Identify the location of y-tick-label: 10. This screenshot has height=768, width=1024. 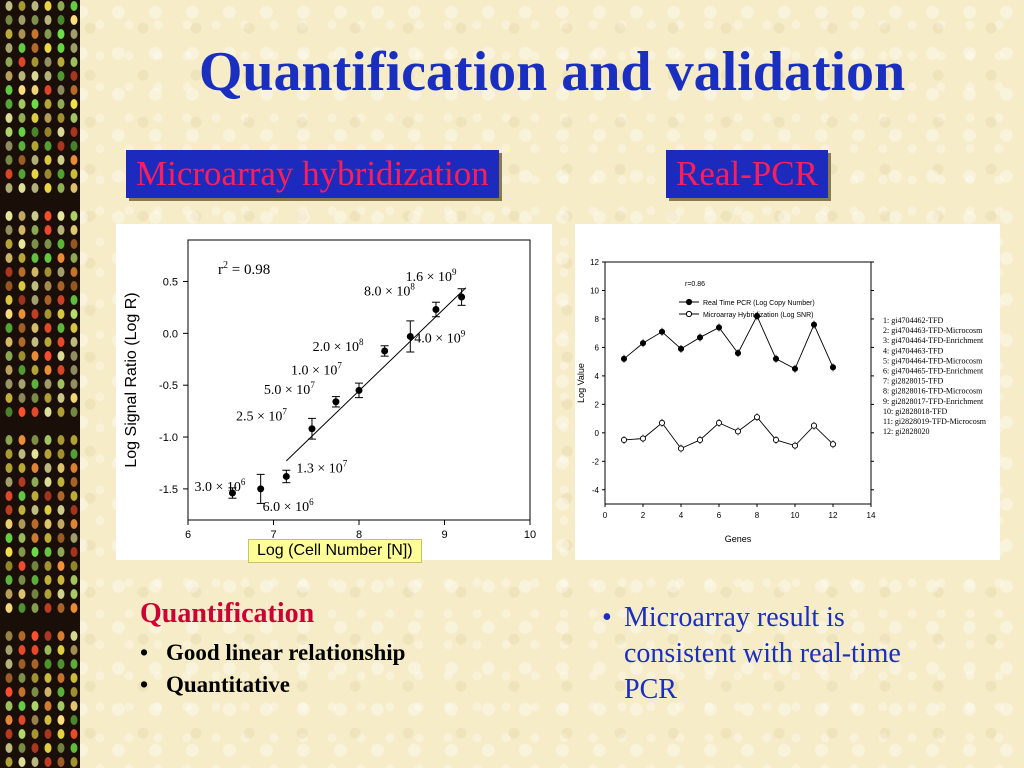
(594, 290).